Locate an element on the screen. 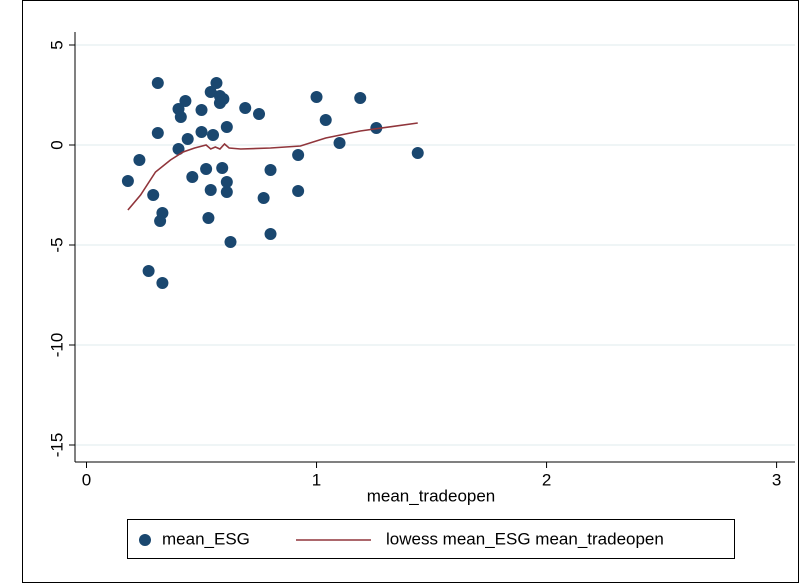 This screenshot has width=799, height=583. y-tick-label: 0 is located at coordinates (56, 144).